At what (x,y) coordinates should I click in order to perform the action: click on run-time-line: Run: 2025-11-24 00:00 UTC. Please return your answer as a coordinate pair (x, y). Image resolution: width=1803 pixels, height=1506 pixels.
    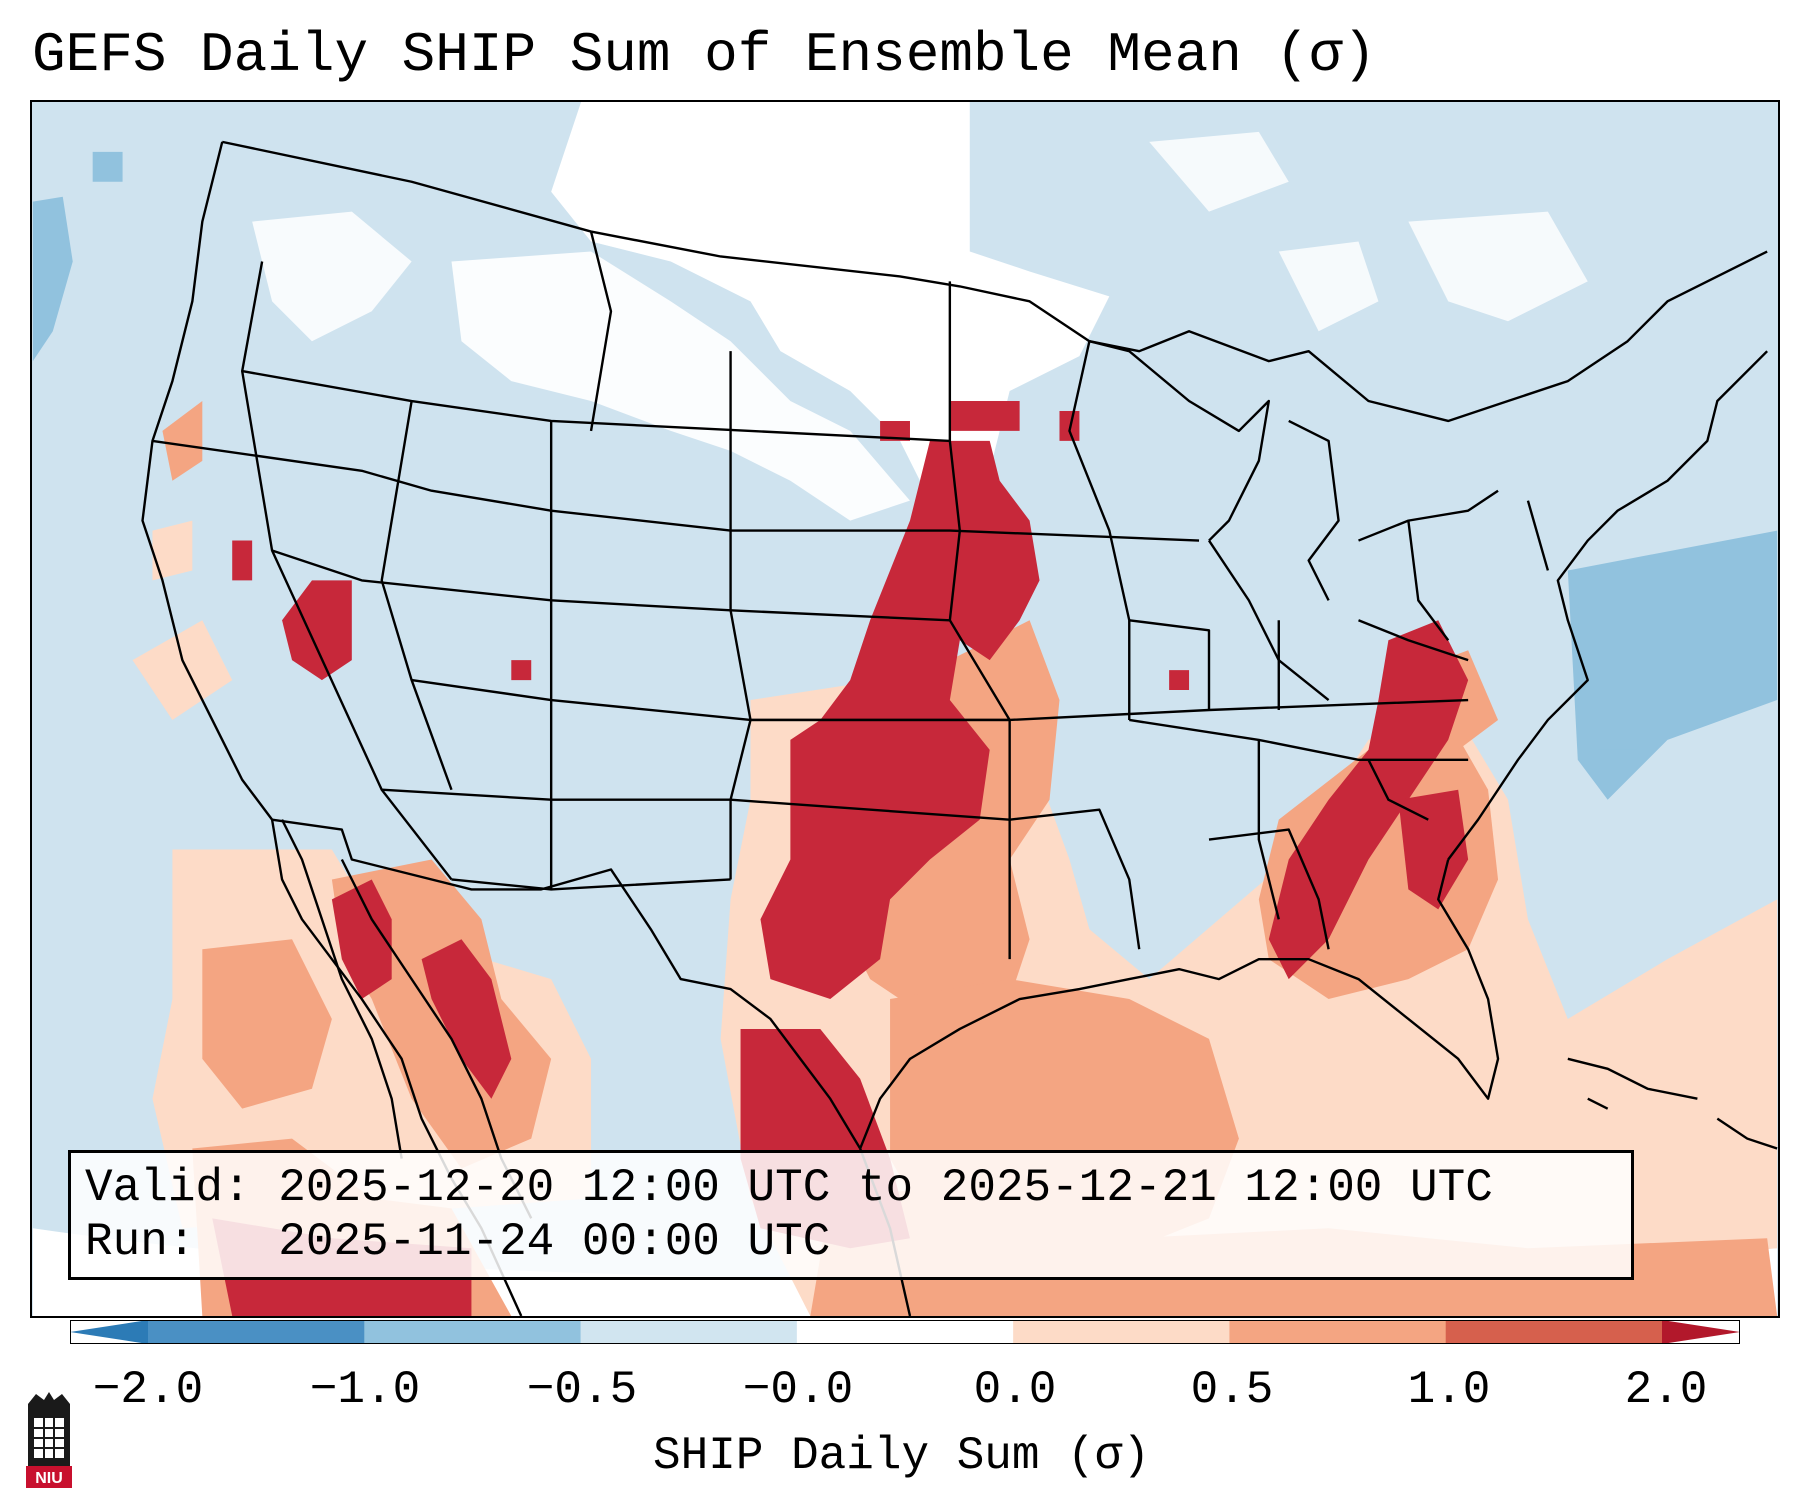
    Looking at the image, I should click on (458, 1242).